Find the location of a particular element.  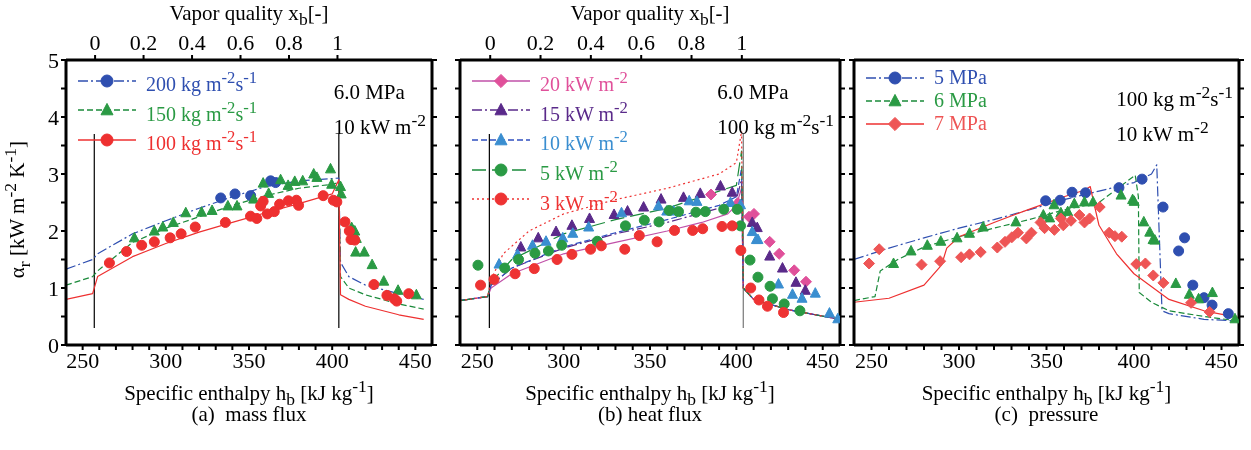

legend-label: 5 kW m$^{-2}$ is located at coordinates (579, 170).